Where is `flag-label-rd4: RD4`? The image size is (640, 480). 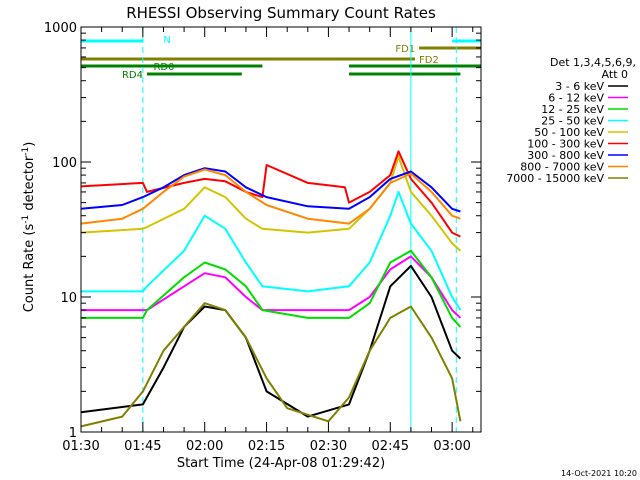
flag-label-rd4: RD4 is located at coordinates (132, 75).